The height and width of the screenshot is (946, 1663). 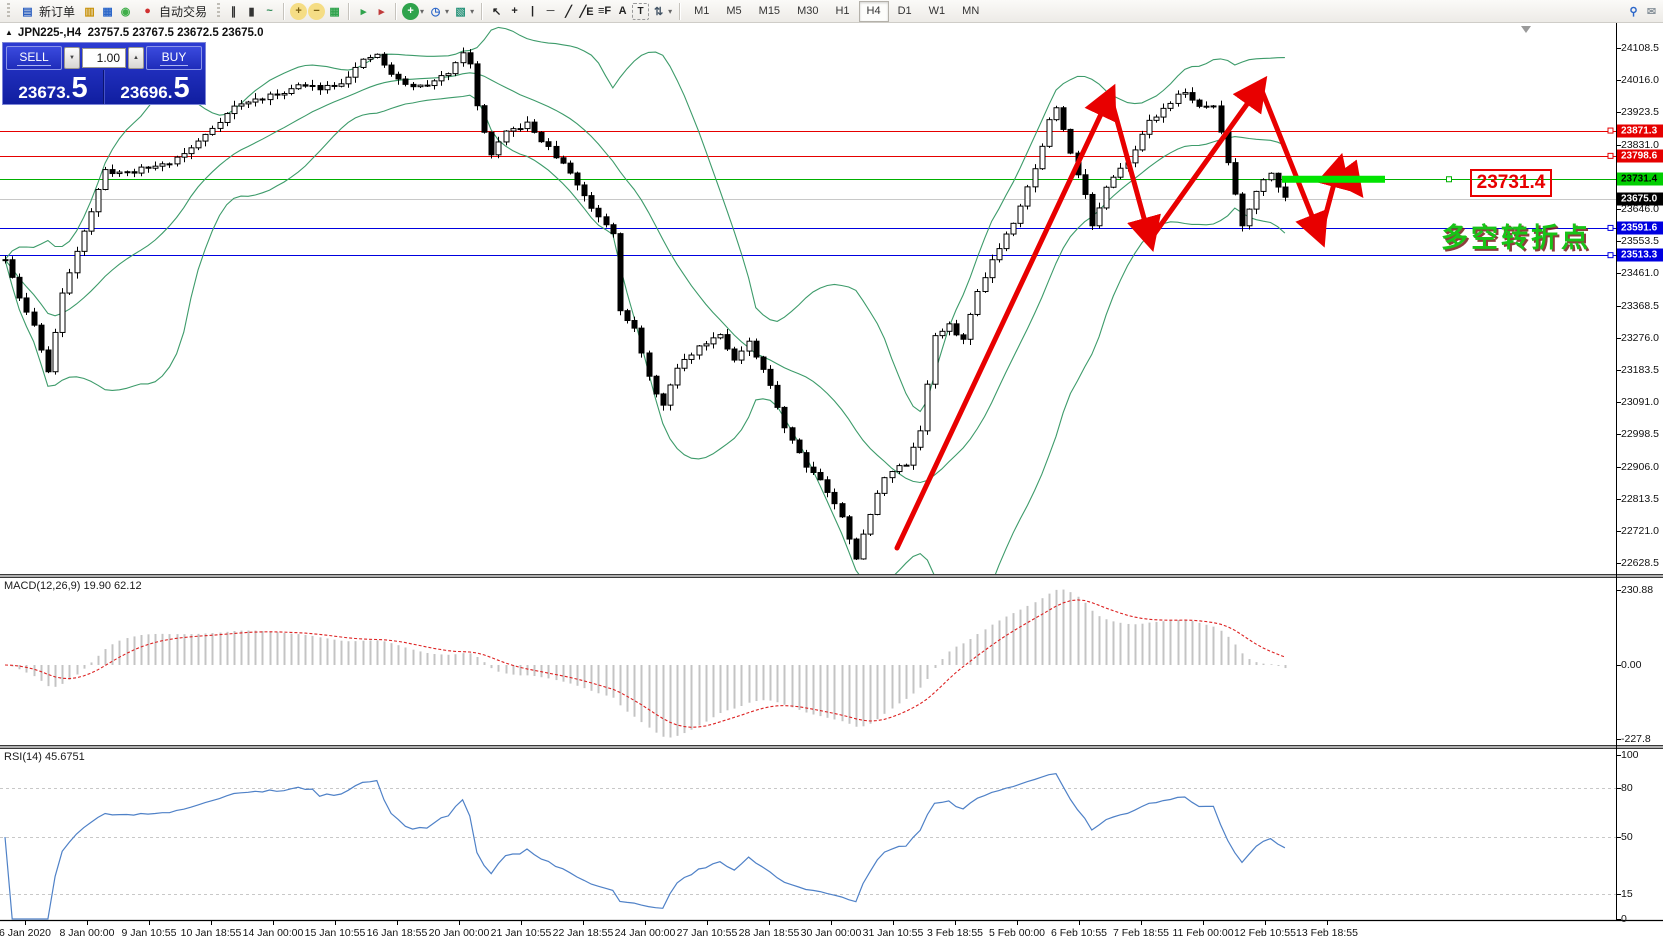 I want to click on toolbar-grip, so click(x=8, y=11).